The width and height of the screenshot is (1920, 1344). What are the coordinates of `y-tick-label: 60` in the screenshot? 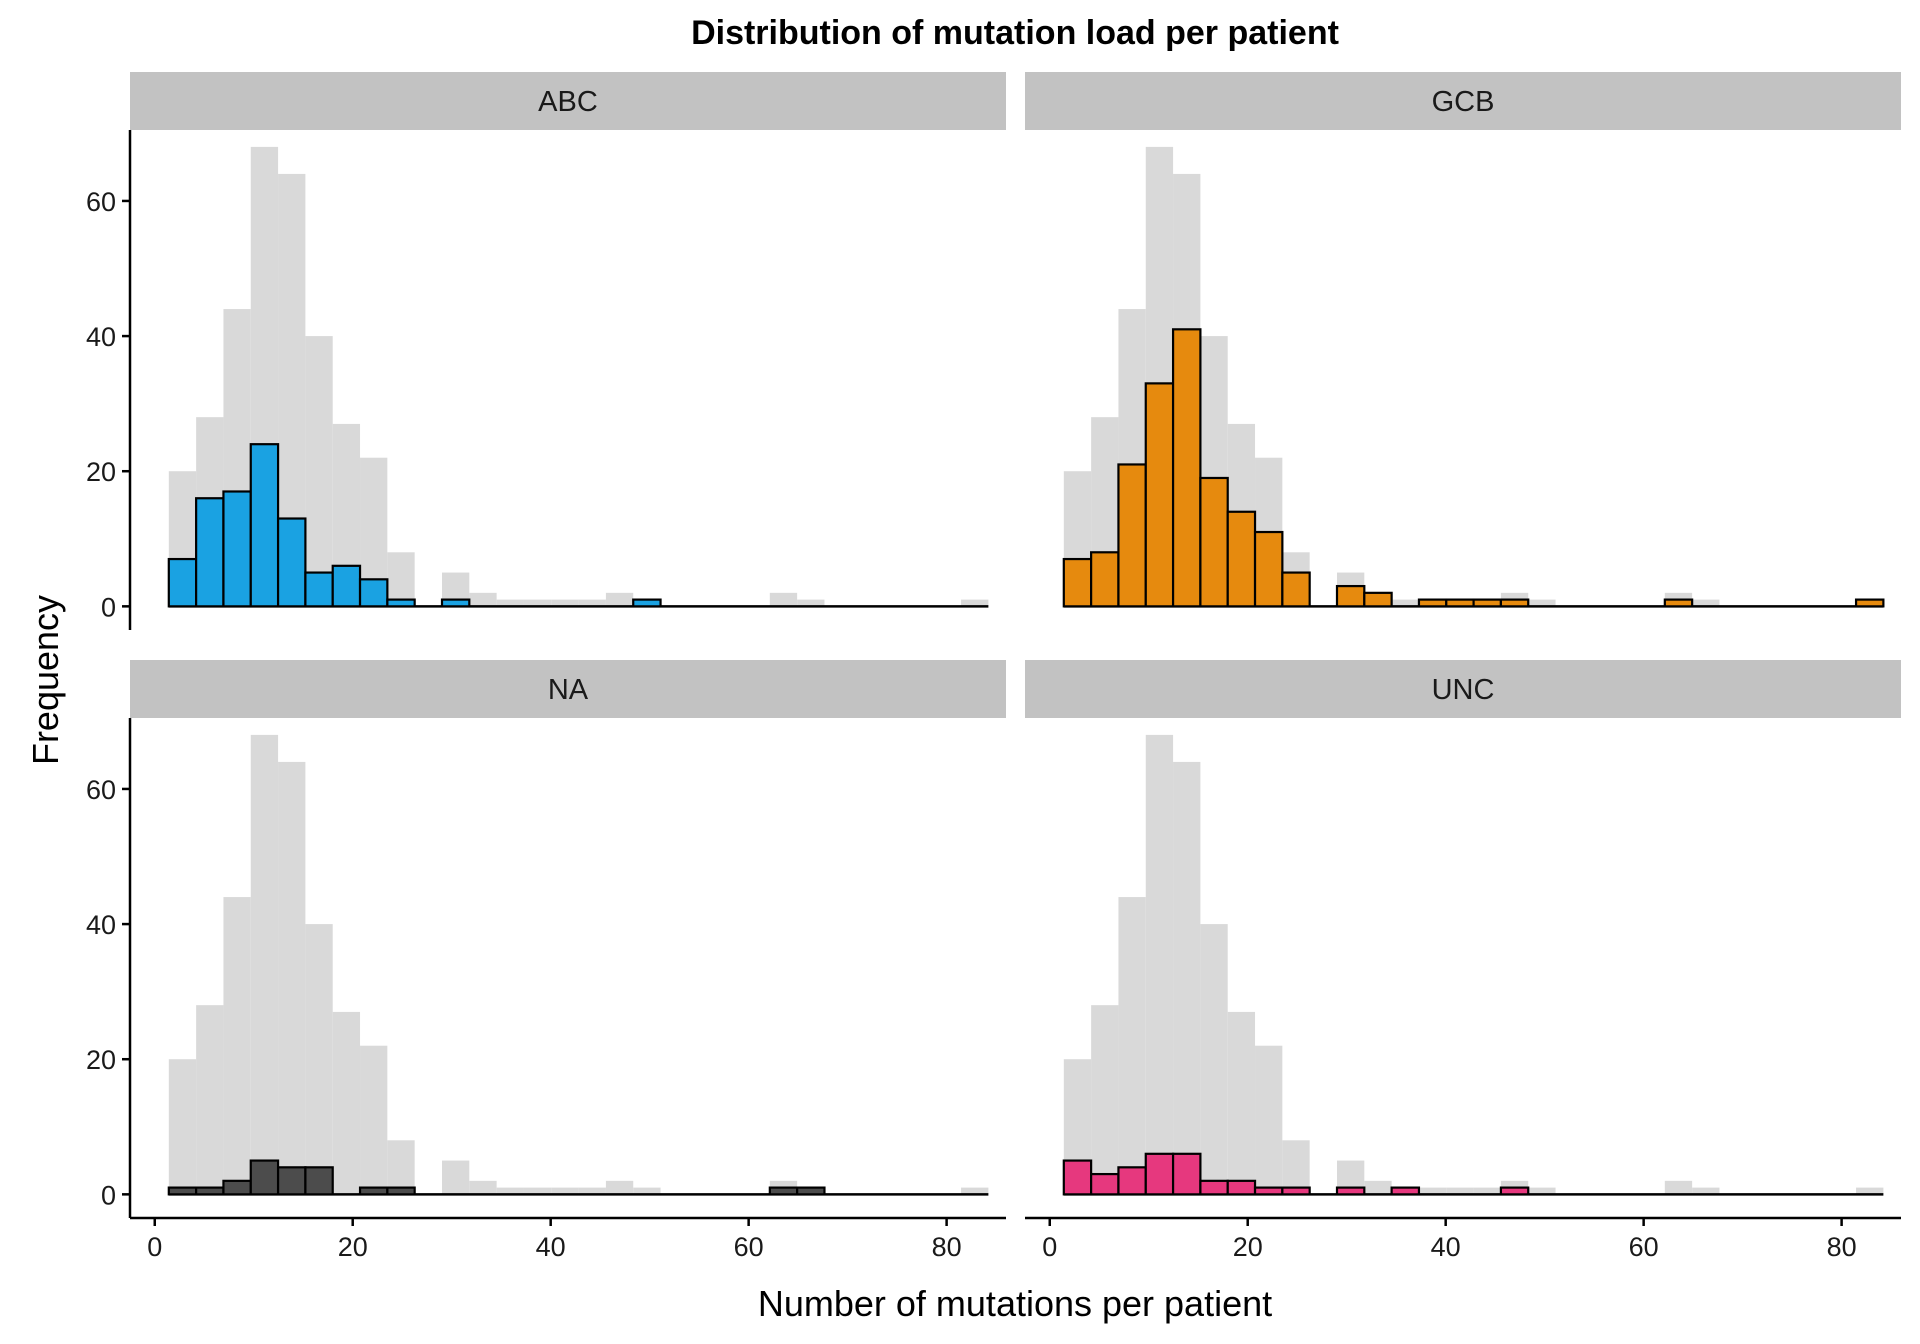 It's located at (101, 202).